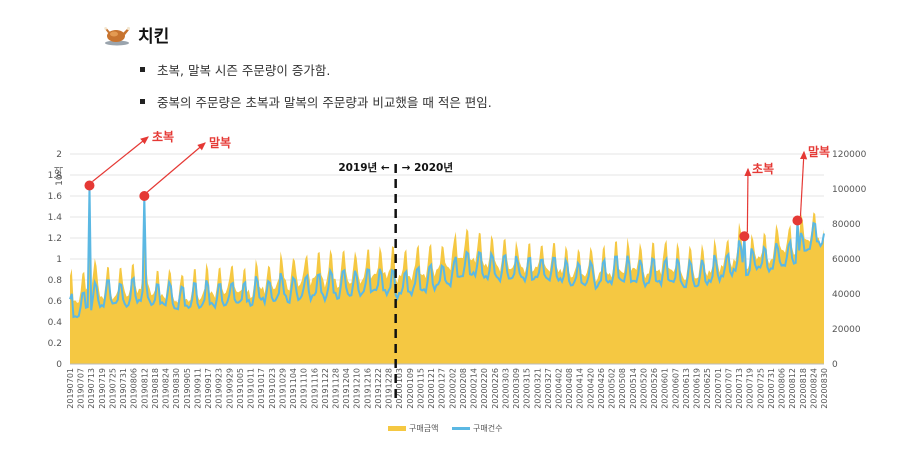 This screenshot has width=905, height=452. Describe the element at coordinates (324, 102) in the screenshot. I see `bullet-text: 중복의 주문량은 초복과 말복의 주문량과 비교했을 때 적은 편임.` at that location.